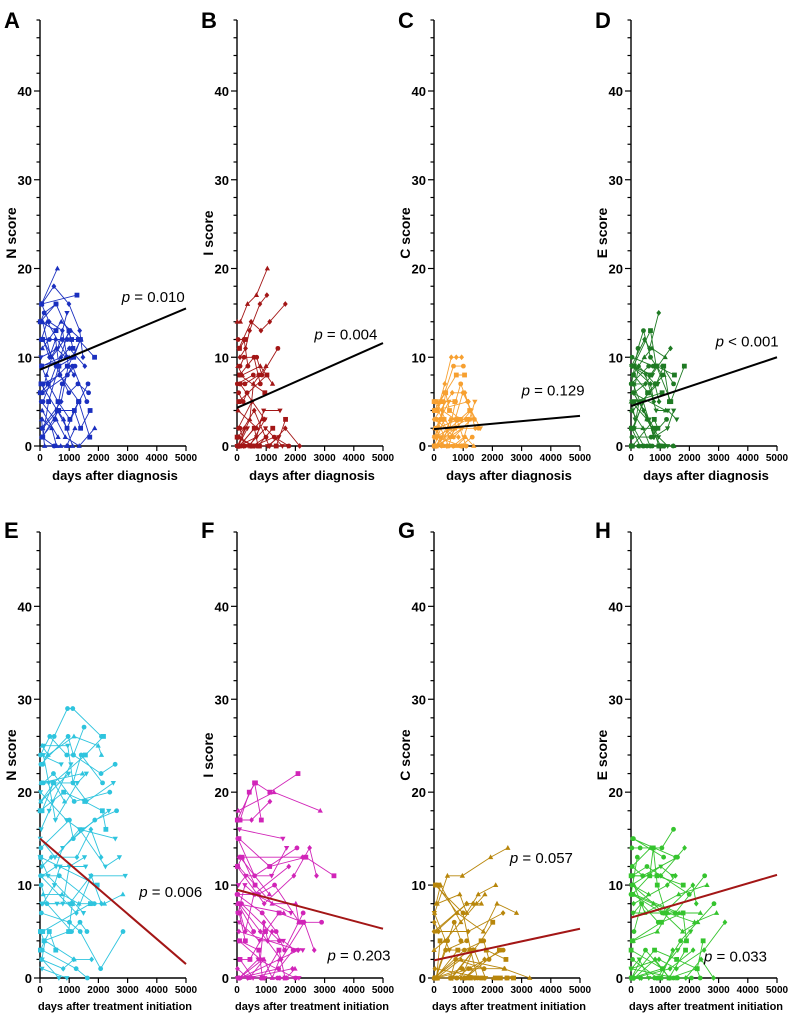 The image size is (789, 1016). What do you see at coordinates (748, 990) in the screenshot?
I see `x-tick-label: 4000` at bounding box center [748, 990].